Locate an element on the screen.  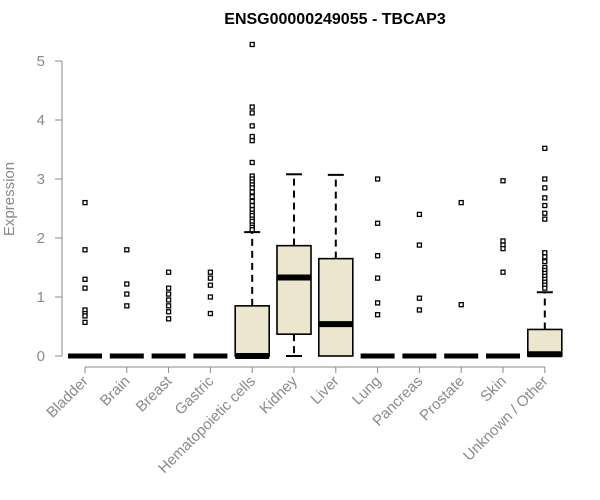
y-axis: 0 1 2 3 4 5 is located at coordinates (50, 209).